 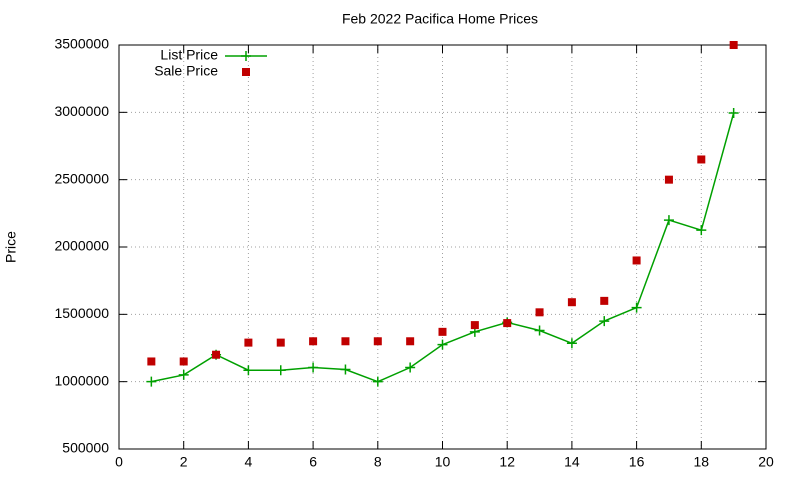 I want to click on chart-title: Feb 2022 Pacifica Home Prices, so click(x=440, y=19).